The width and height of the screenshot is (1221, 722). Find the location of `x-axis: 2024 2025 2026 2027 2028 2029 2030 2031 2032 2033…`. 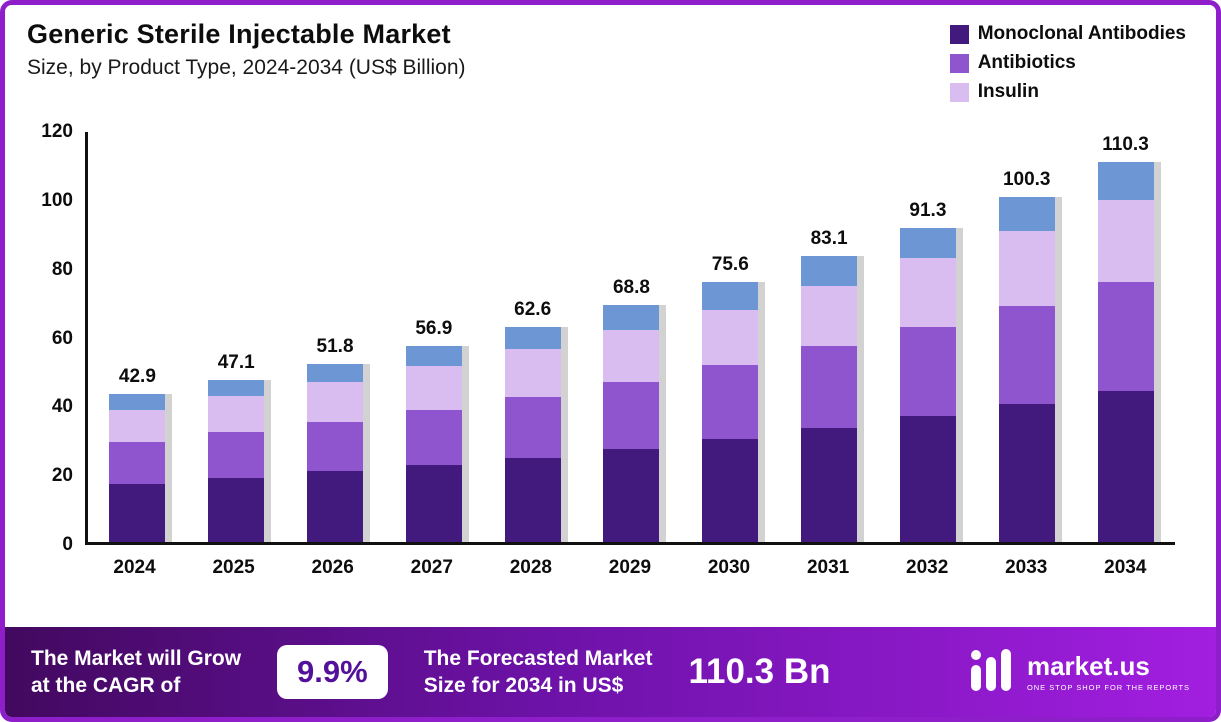

x-axis: 2024 2025 2026 2027 2028 2029 2030 2031 2032 2033… is located at coordinates (630, 568).